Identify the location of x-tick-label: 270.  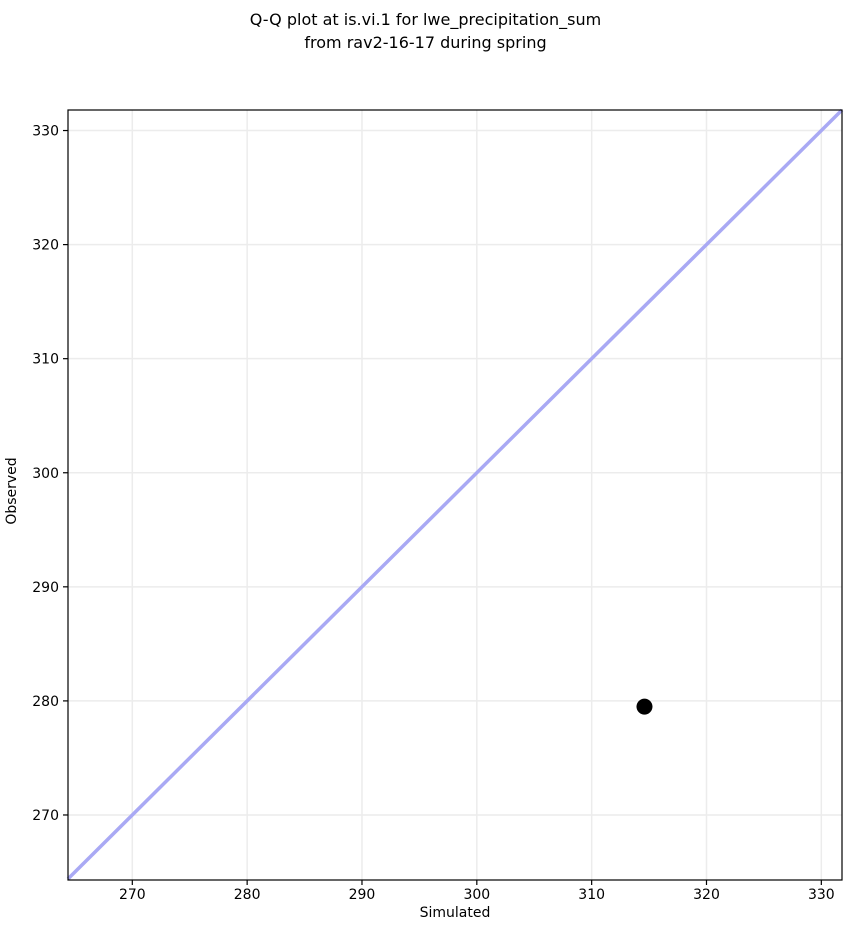
(132, 895).